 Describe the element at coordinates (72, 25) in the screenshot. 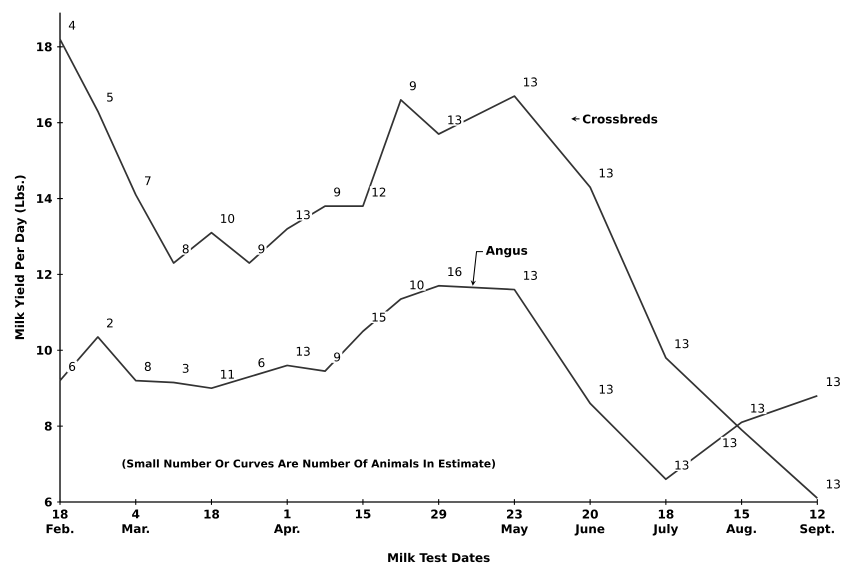

I see `annotation: 4` at that location.